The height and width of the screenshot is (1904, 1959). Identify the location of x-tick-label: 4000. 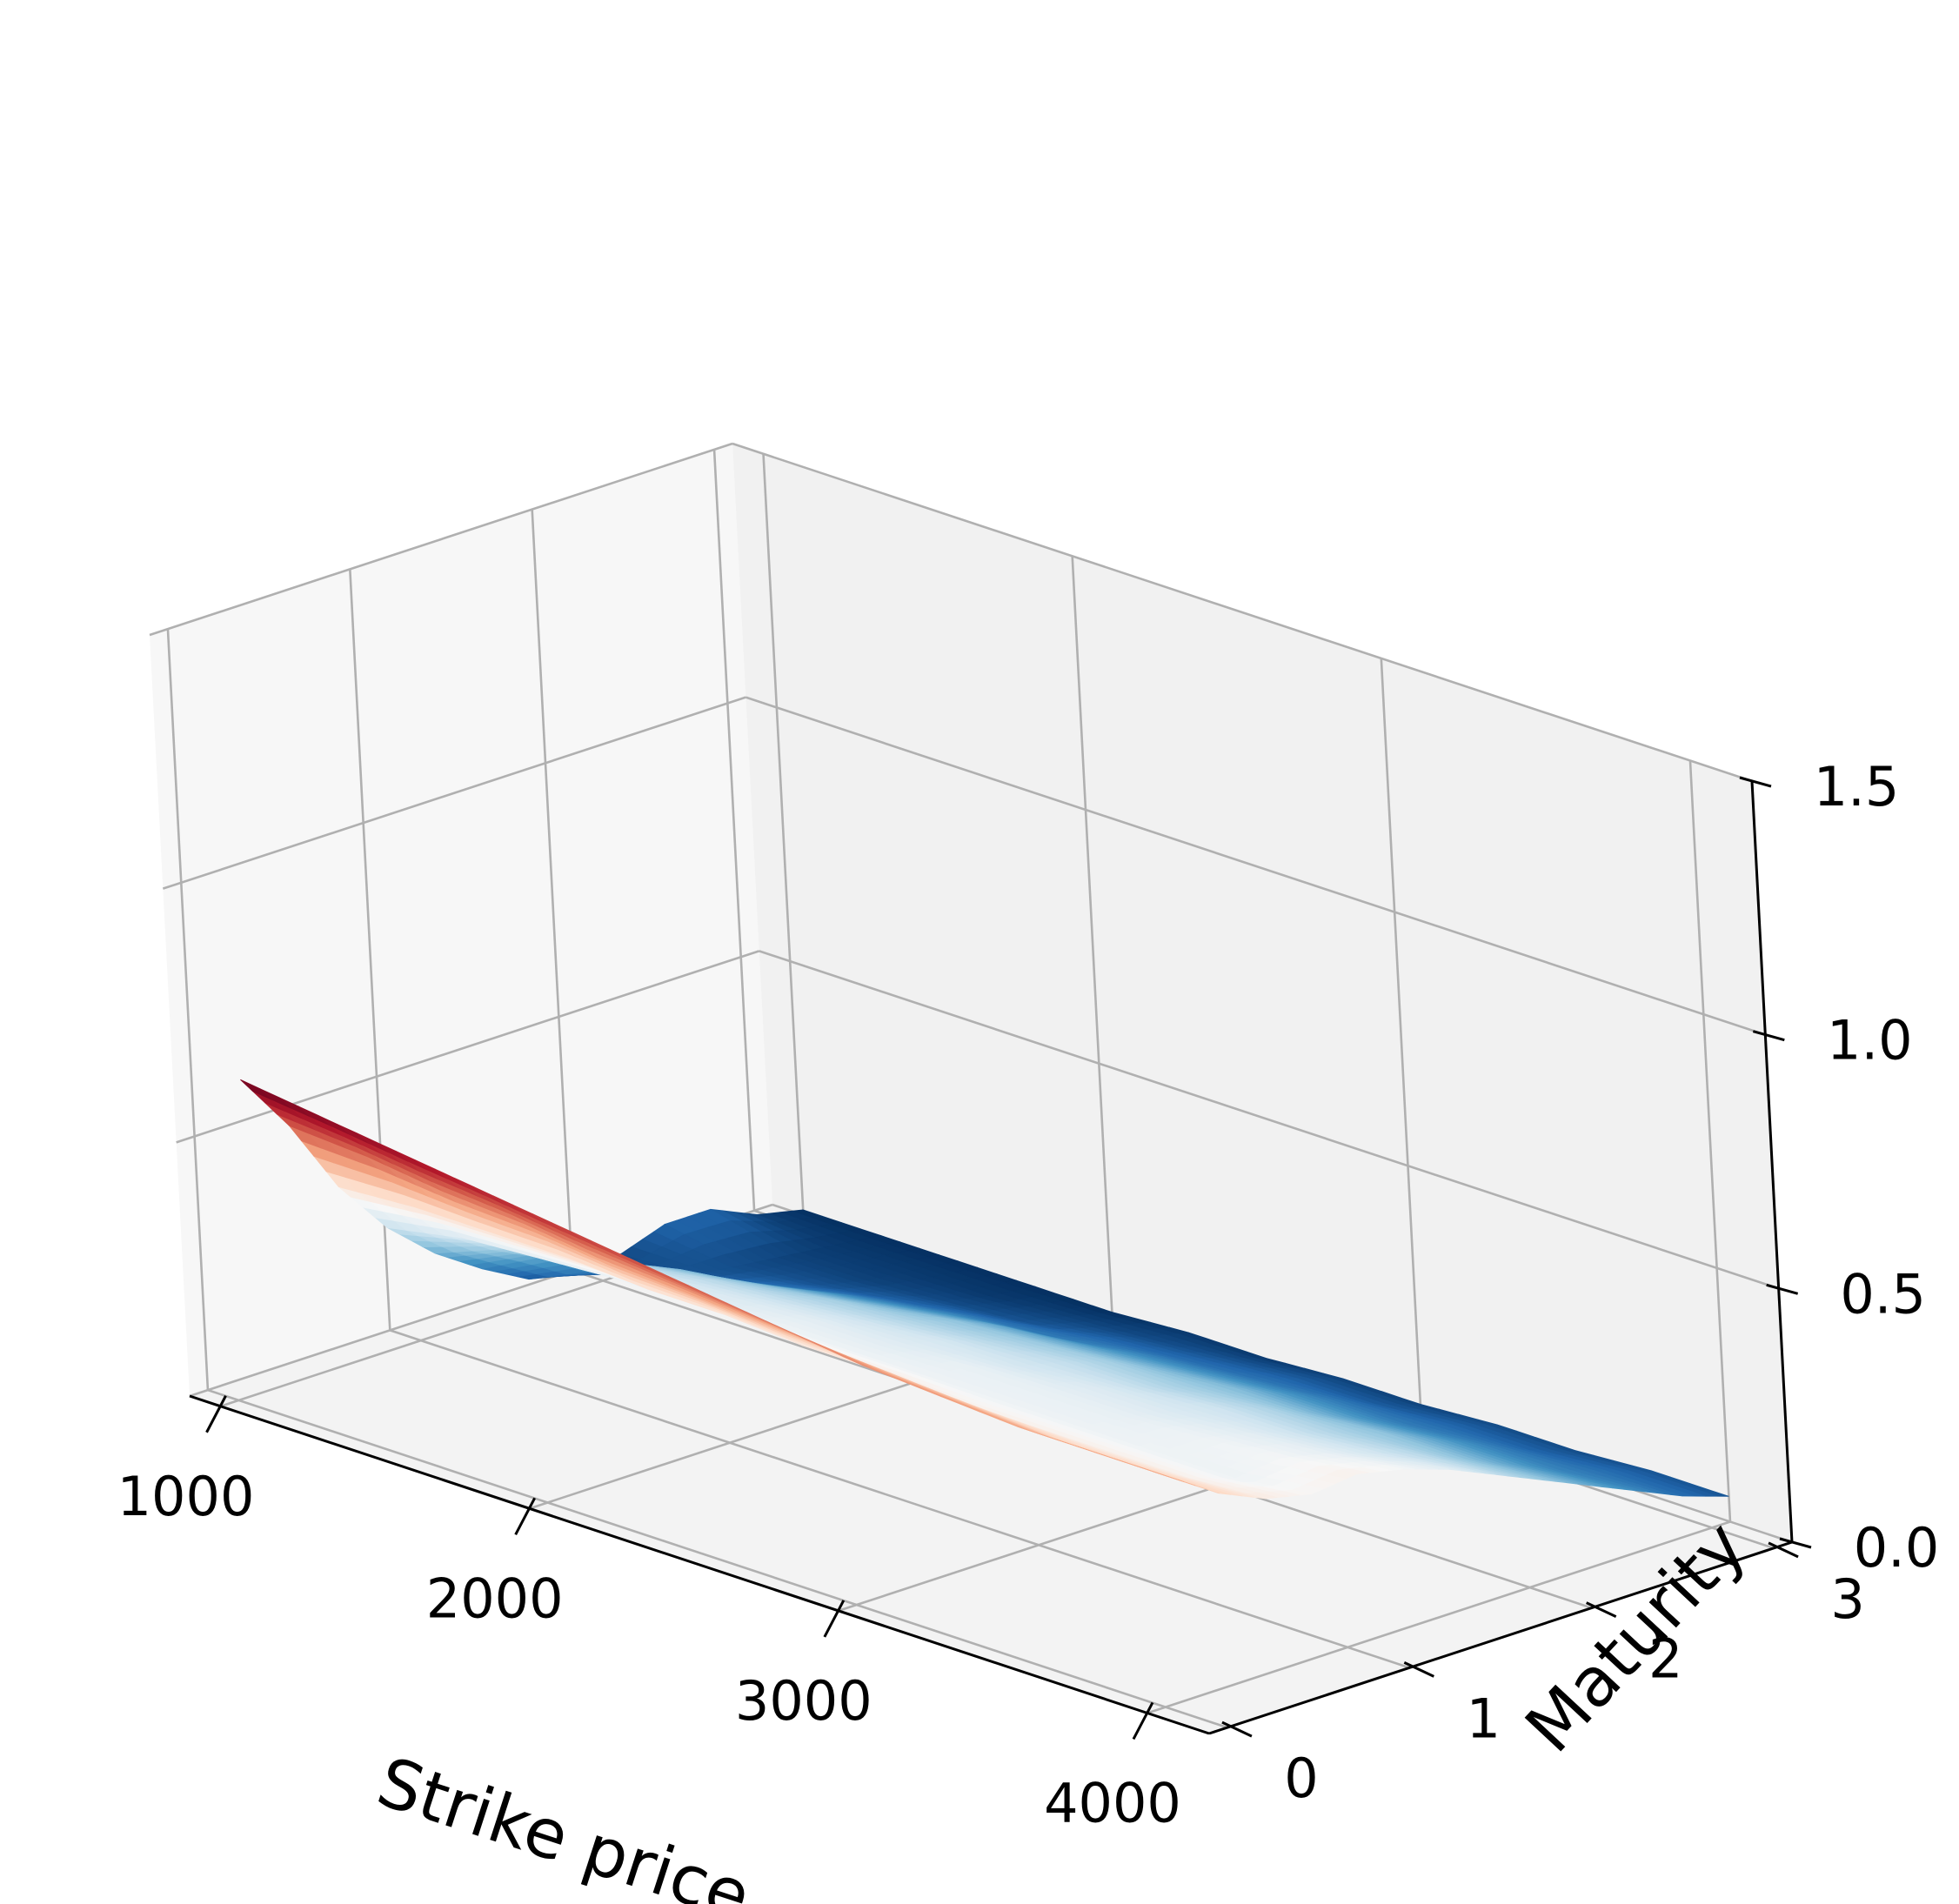
(1112, 1802).